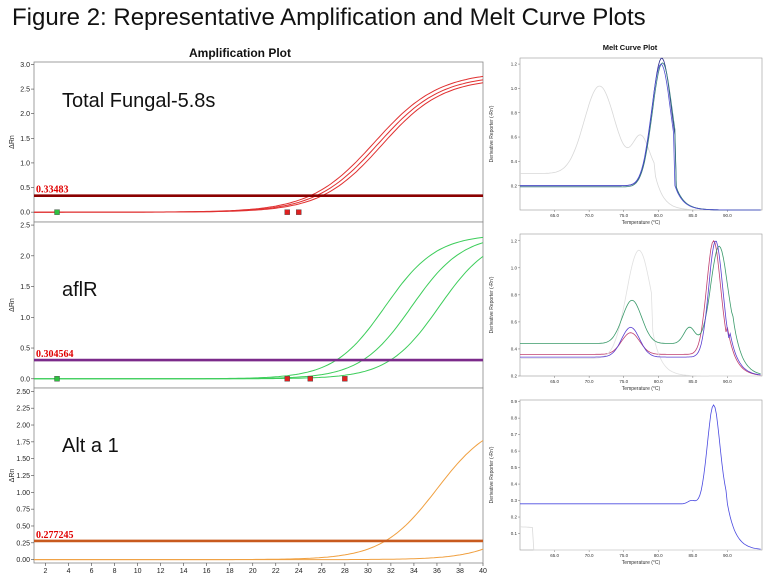 This screenshot has width=768, height=576. What do you see at coordinates (514, 240) in the screenshot?
I see `y-tick-label: 1.2` at bounding box center [514, 240].